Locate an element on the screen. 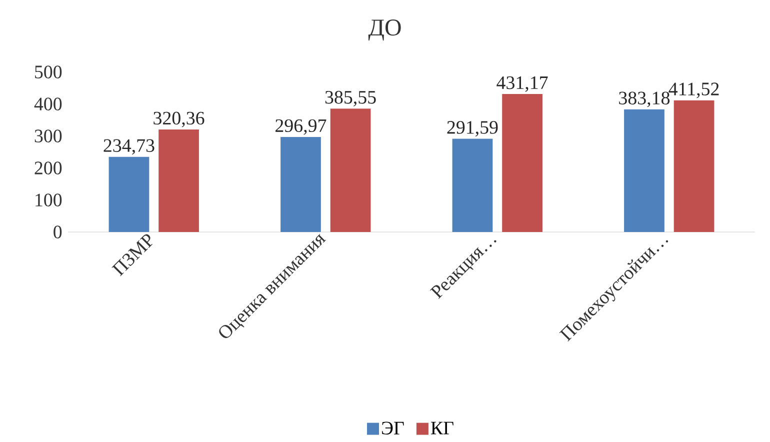  data-label: 411,52 is located at coordinates (693, 90).